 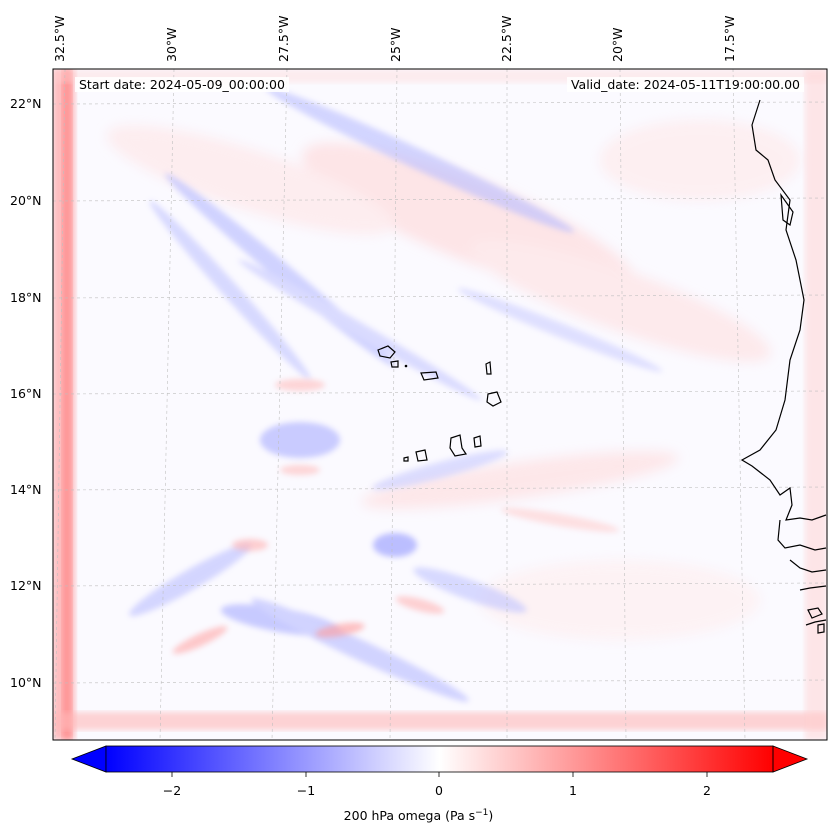 I want to click on colorbar-units: Pa s, so click(x=463, y=816).